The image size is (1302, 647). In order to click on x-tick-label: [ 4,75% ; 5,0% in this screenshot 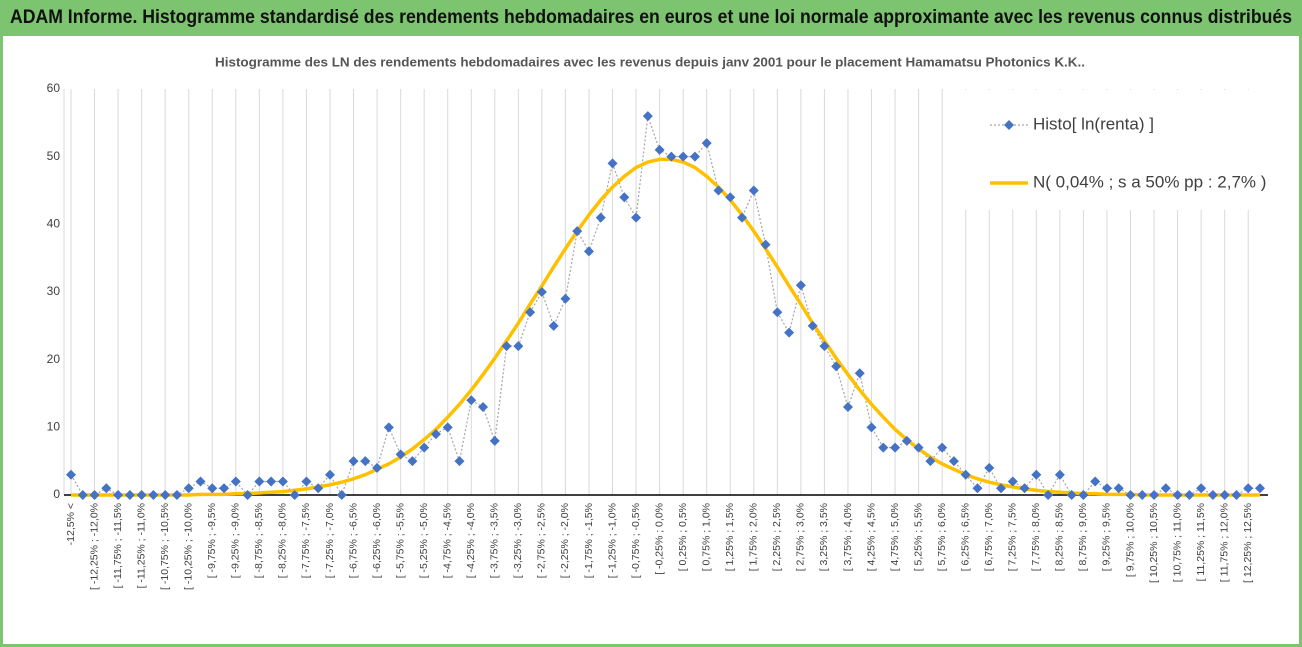, I will do `click(895, 537)`.